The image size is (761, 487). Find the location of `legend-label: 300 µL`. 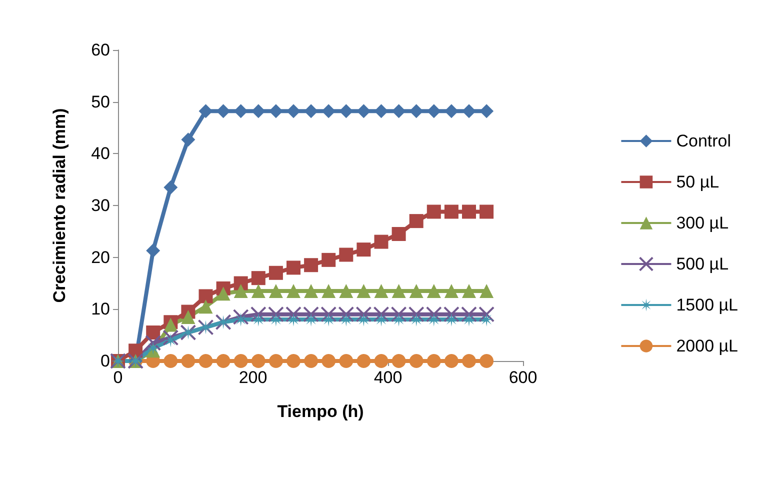

legend-label: 300 µL is located at coordinates (702, 223).